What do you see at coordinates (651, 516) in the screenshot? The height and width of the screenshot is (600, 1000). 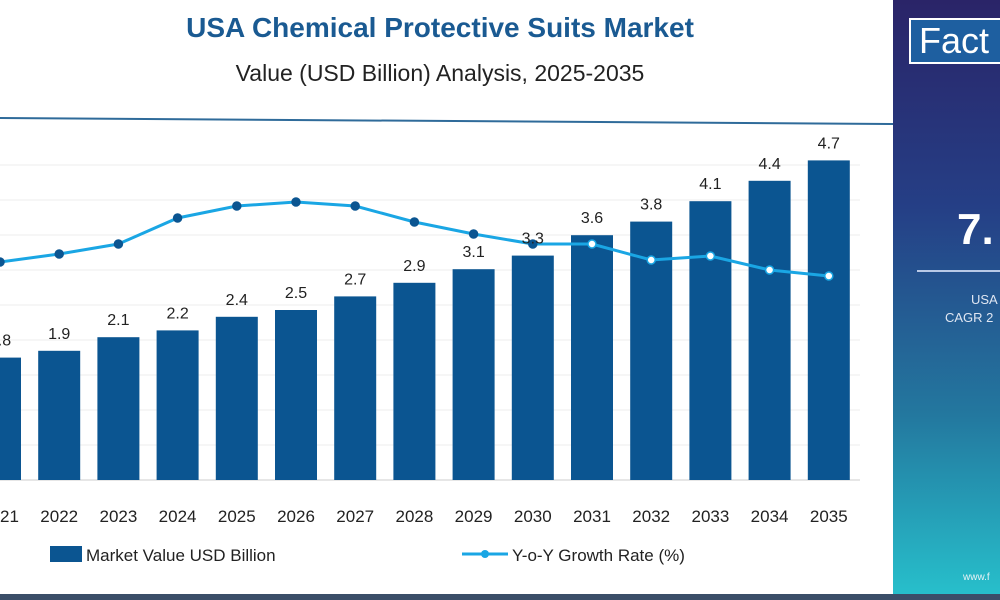 I see `x-tick-label: 2032` at bounding box center [651, 516].